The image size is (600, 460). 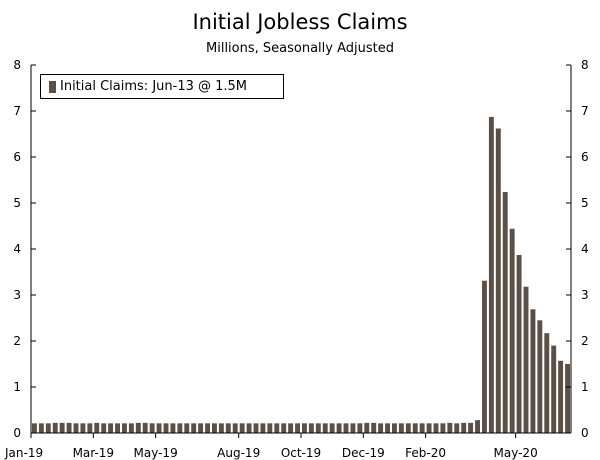 What do you see at coordinates (300, 22) in the screenshot?
I see `chart-title: Initial Jobless Claims` at bounding box center [300, 22].